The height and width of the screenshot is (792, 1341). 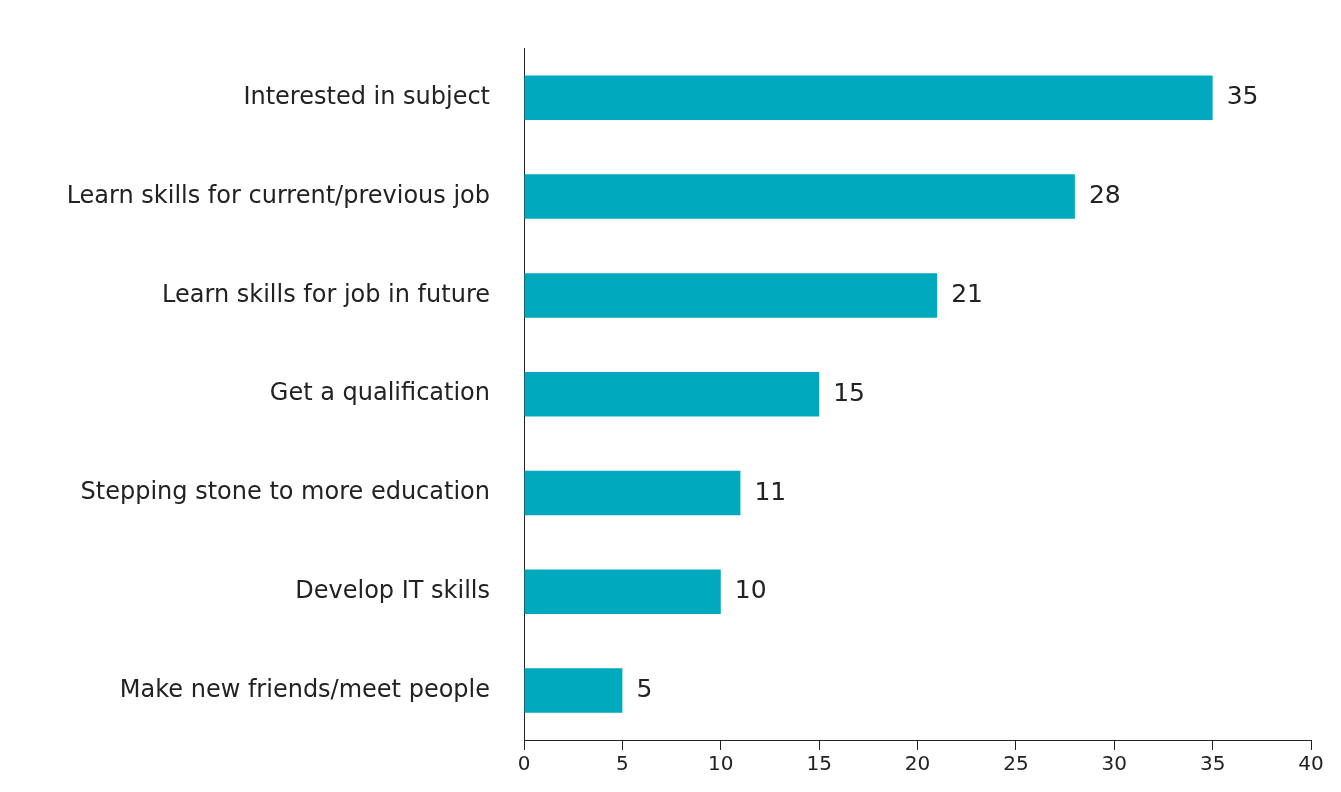 I want to click on x-tick-label: 10, so click(x=721, y=763).